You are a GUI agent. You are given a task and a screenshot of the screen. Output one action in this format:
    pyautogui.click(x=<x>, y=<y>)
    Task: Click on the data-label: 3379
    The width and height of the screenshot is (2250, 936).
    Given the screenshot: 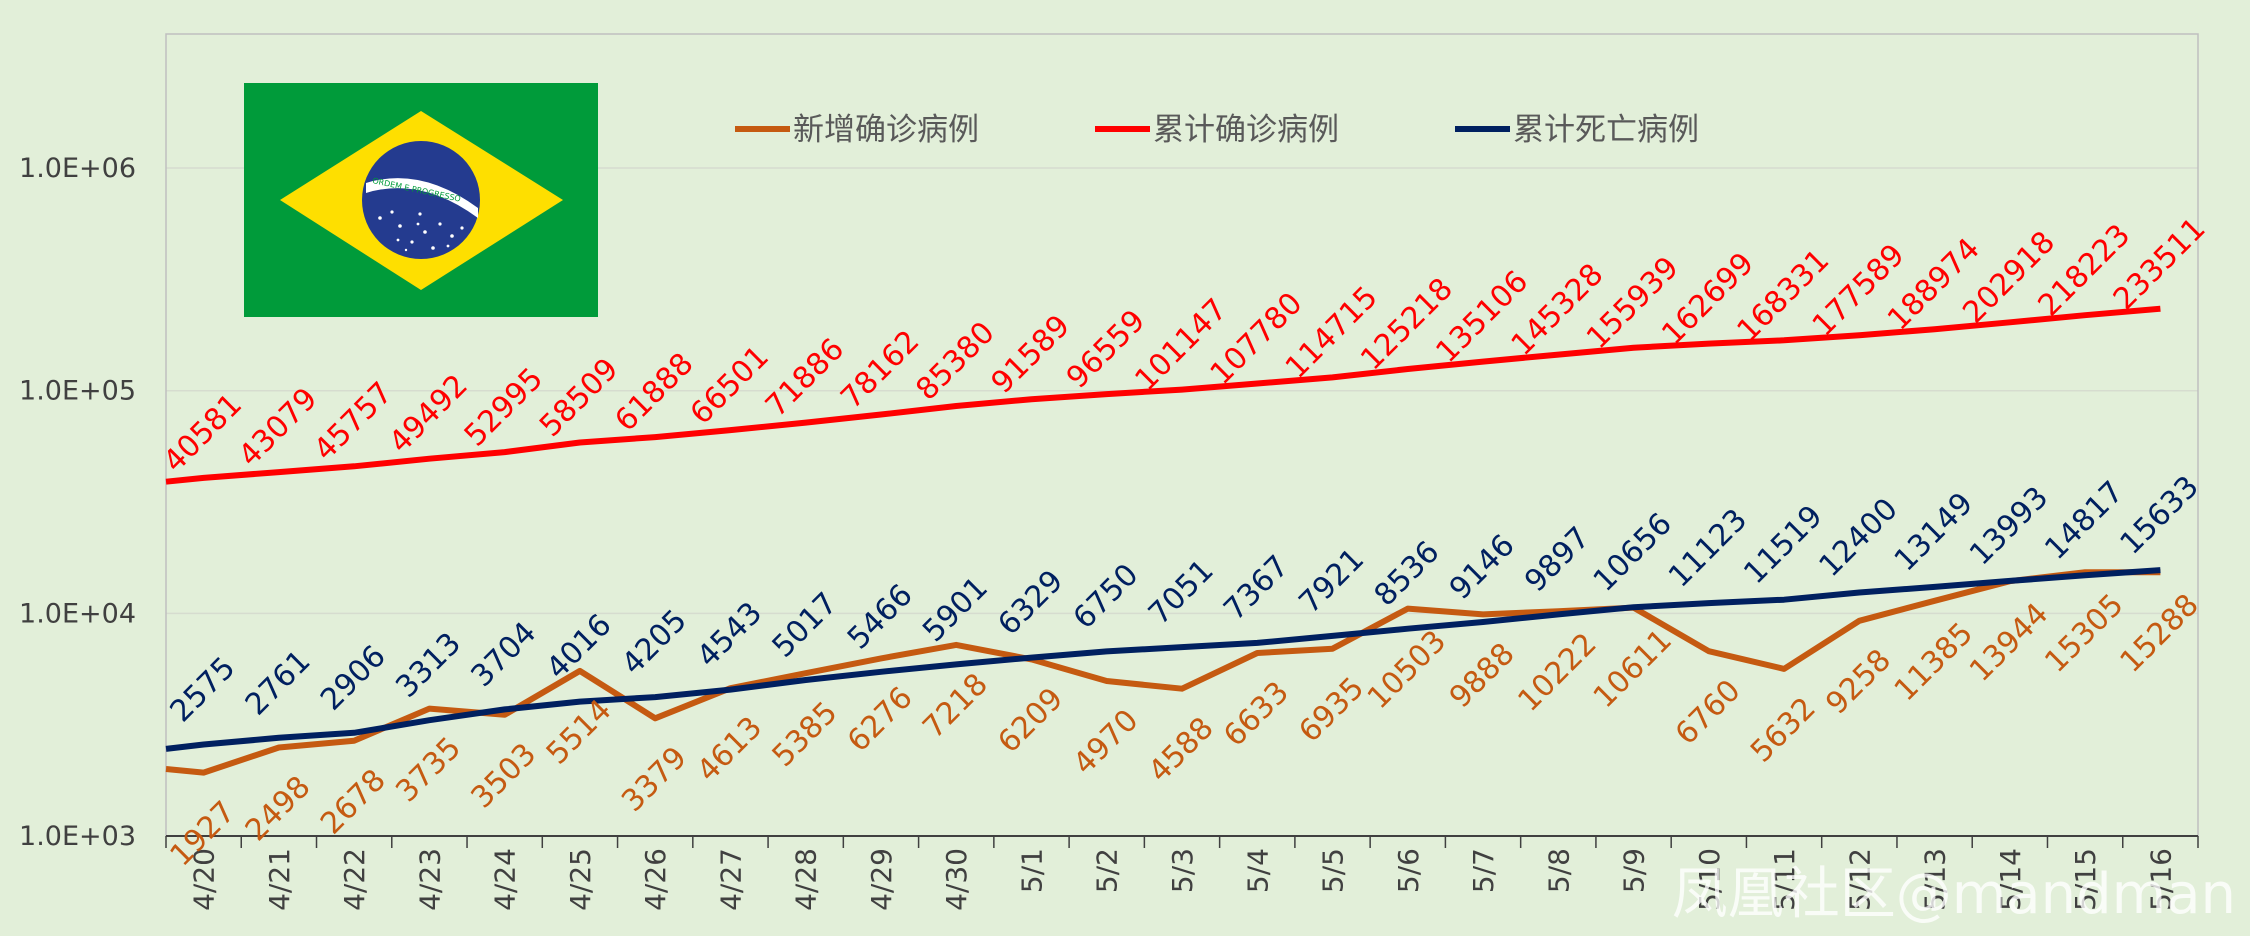 What is the action you would take?
    pyautogui.click(x=654, y=779)
    